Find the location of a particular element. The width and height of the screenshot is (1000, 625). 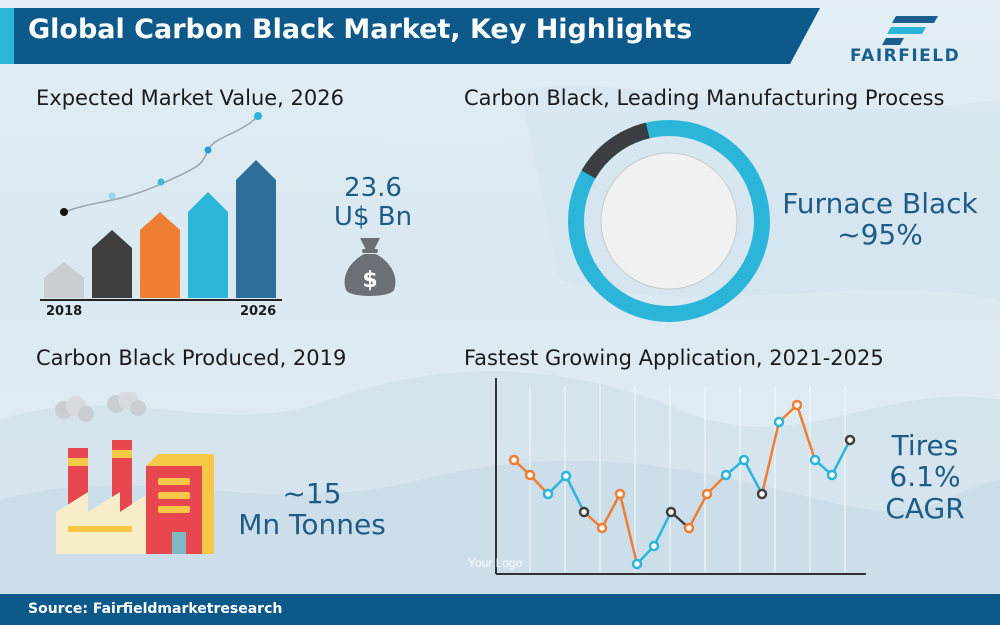

application-name: Tires is located at coordinates (925, 445).